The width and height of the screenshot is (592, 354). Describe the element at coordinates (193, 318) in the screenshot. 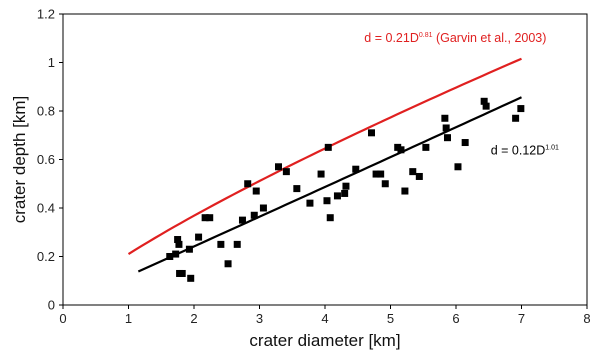

I see `x-tick-label: 2` at that location.